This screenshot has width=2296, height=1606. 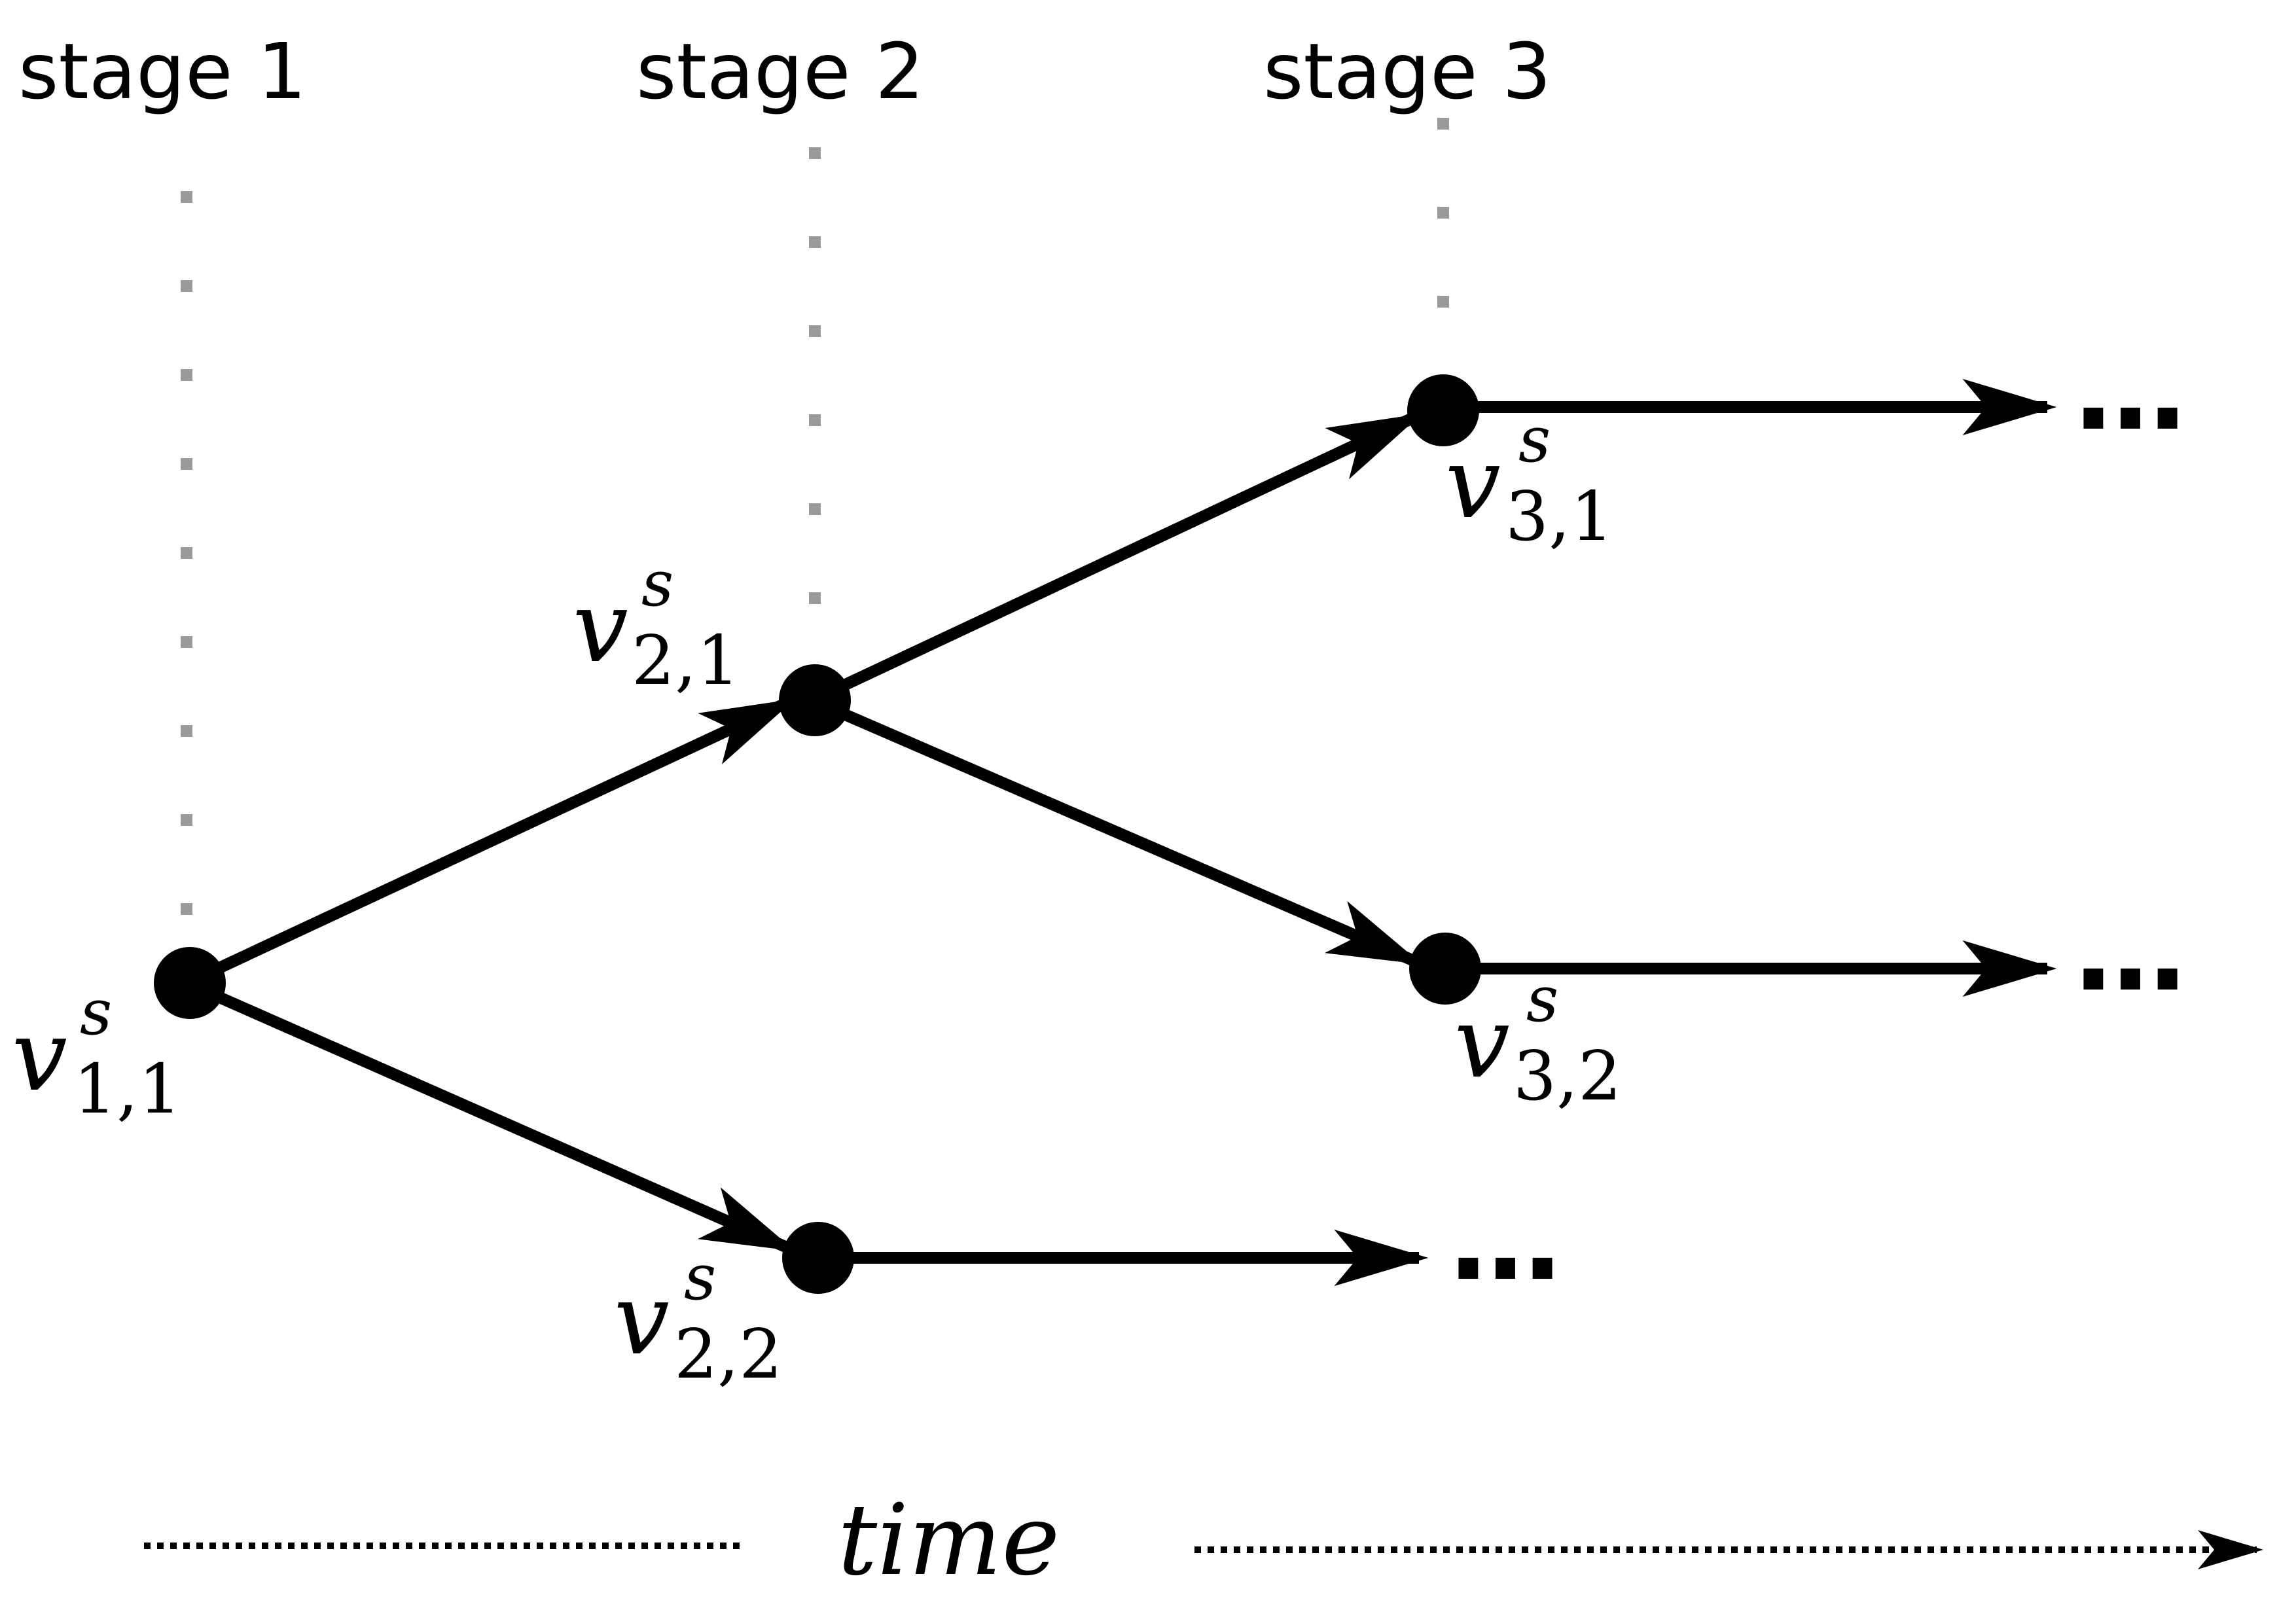 What do you see at coordinates (1117, 558) in the screenshot?
I see `edge-v21-v31` at bounding box center [1117, 558].